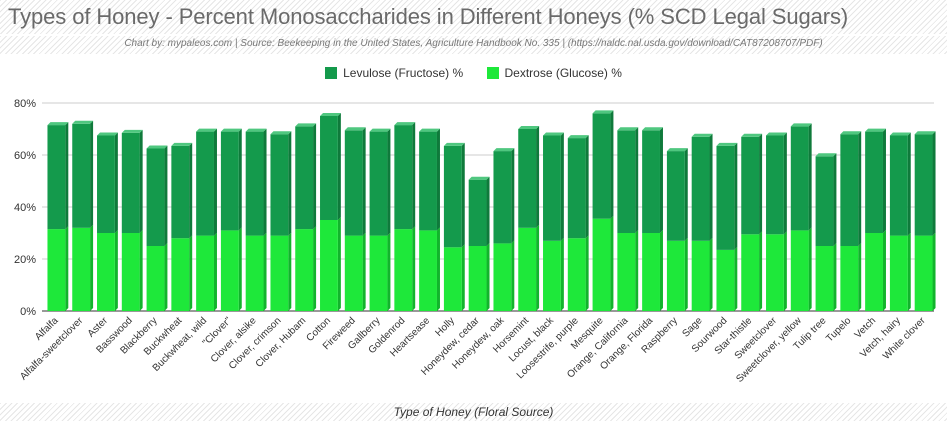  What do you see at coordinates (28, 312) in the screenshot?
I see `y-tick-label: 0%` at bounding box center [28, 312].